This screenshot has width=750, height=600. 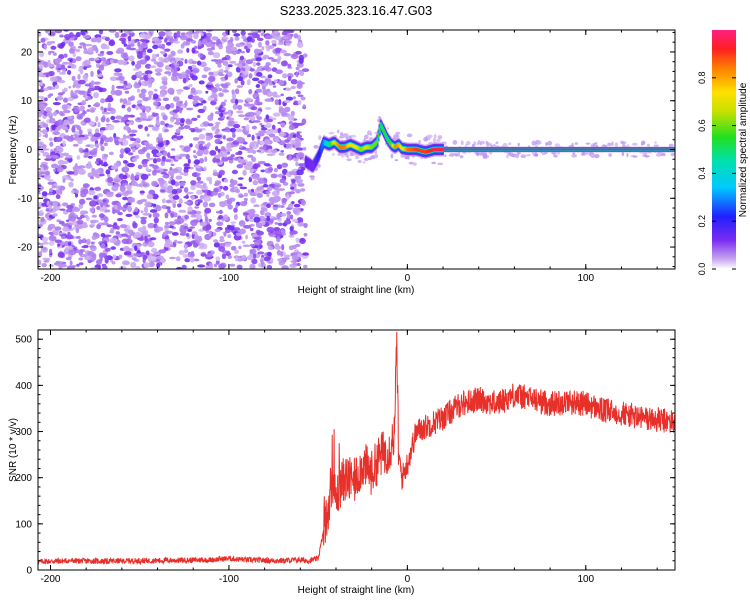 What do you see at coordinates (13, 150) in the screenshot?
I see `spectrogram-y-axis-label: Frequency (Hz)` at bounding box center [13, 150].